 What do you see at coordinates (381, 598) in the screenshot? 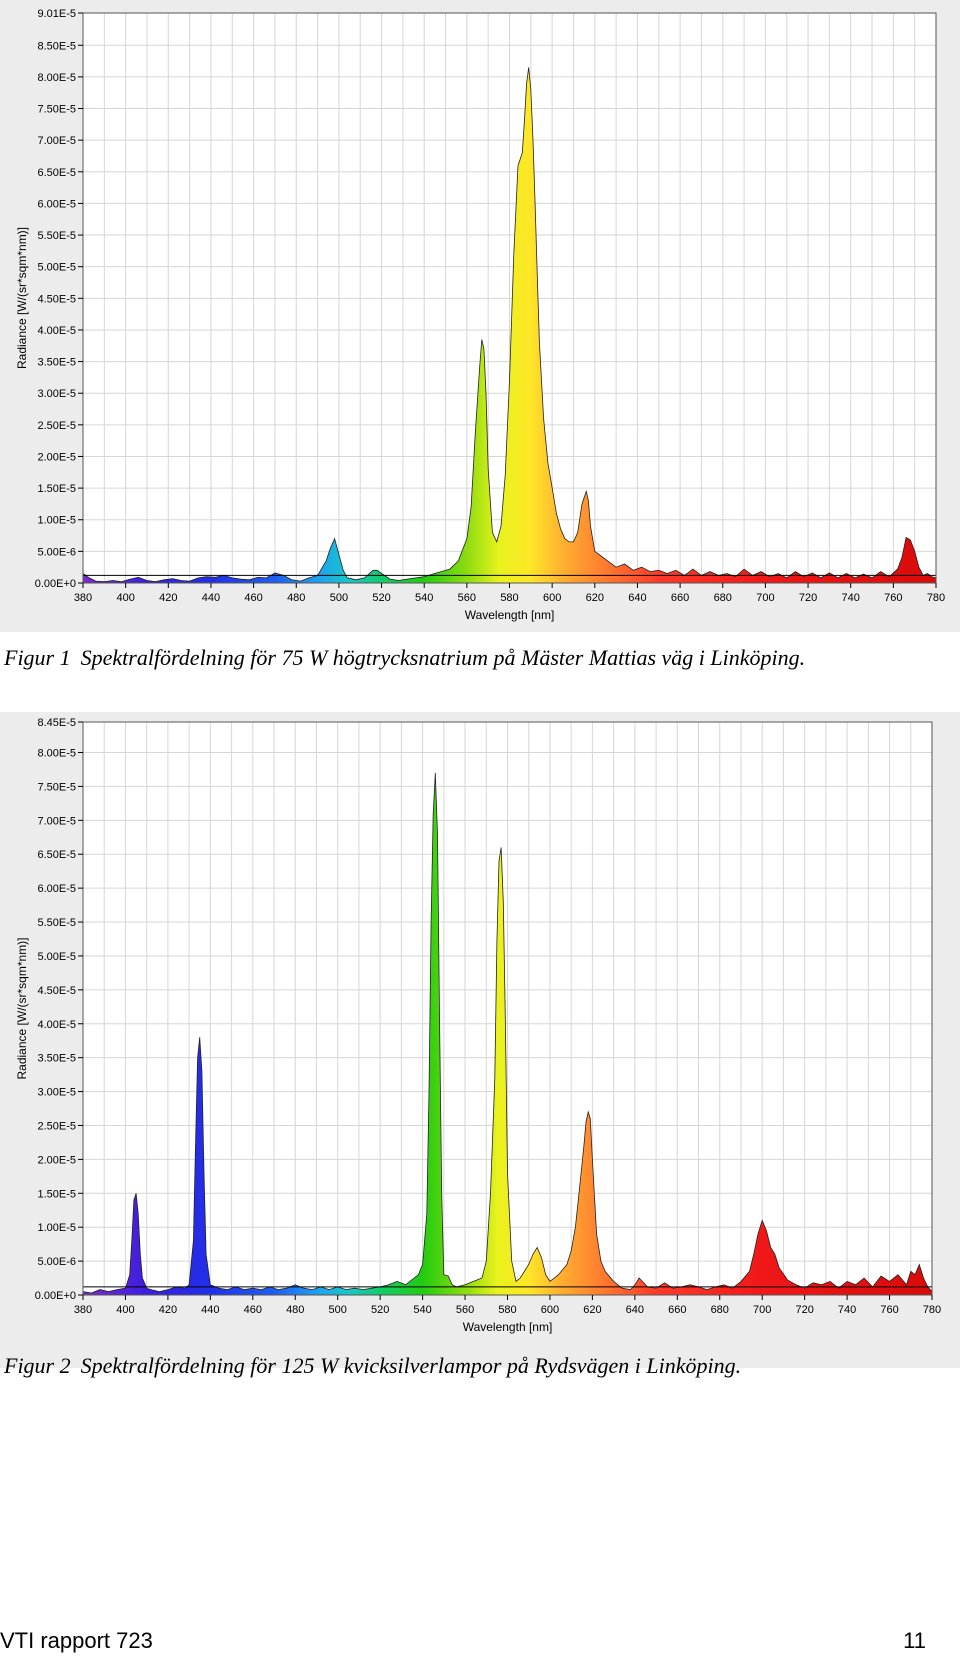
I see `chart-1-x-tick-label: 520` at bounding box center [381, 598].